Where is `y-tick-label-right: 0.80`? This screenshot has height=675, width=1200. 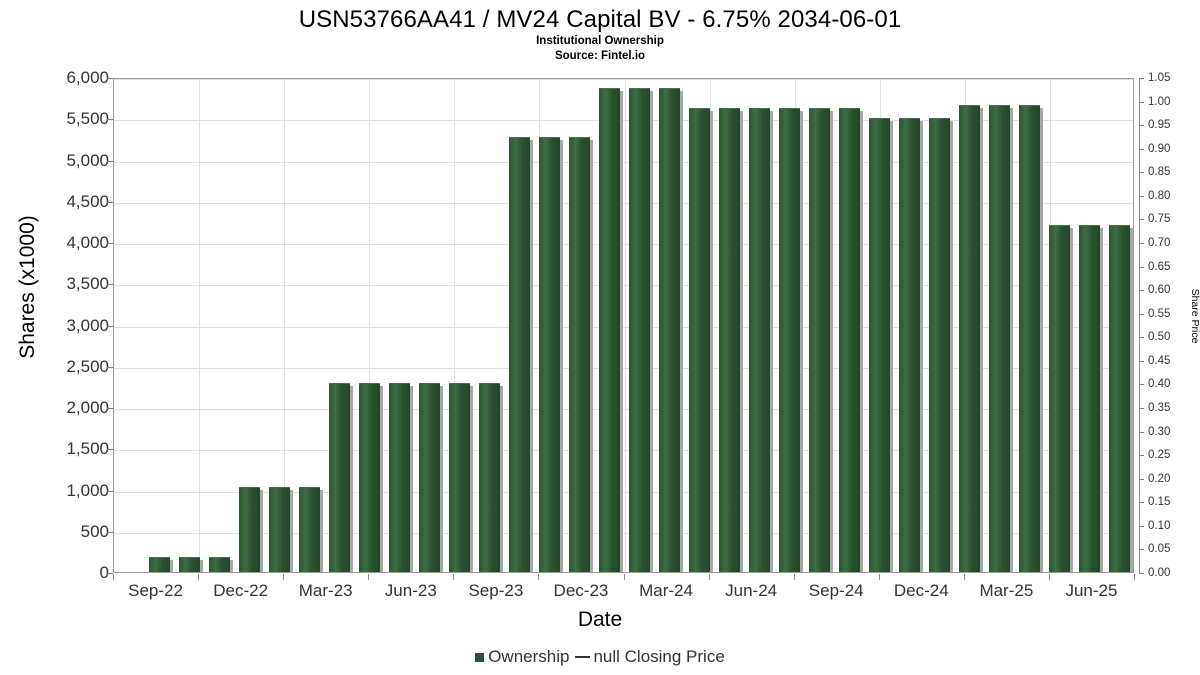 y-tick-label-right: 0.80 is located at coordinates (1159, 195).